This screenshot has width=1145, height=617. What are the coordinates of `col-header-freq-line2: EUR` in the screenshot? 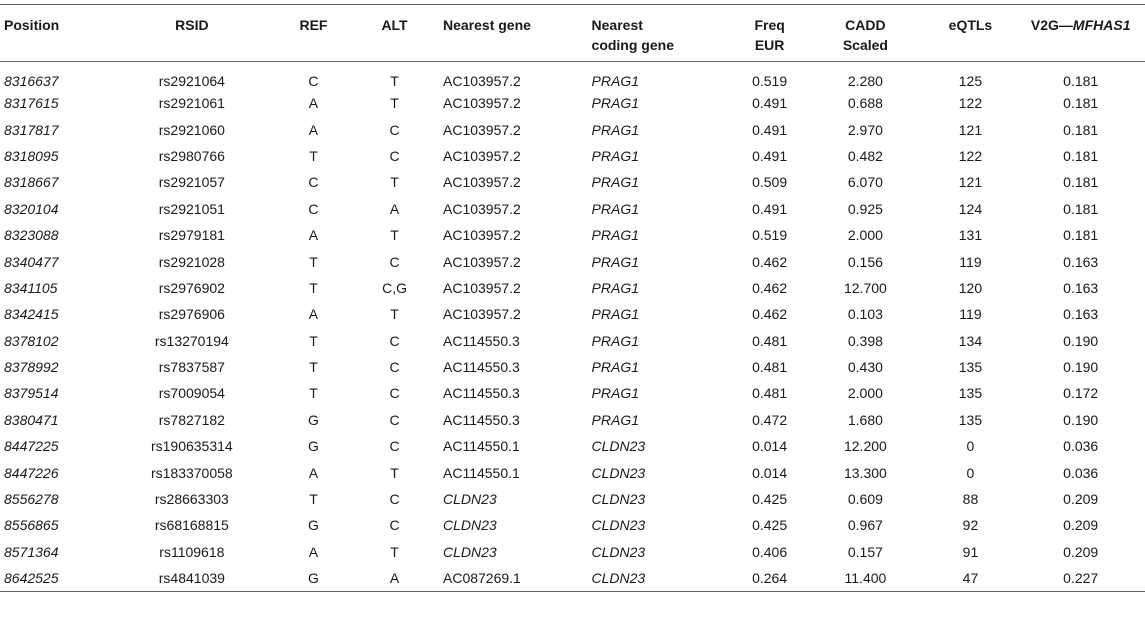 It's located at (769, 45).